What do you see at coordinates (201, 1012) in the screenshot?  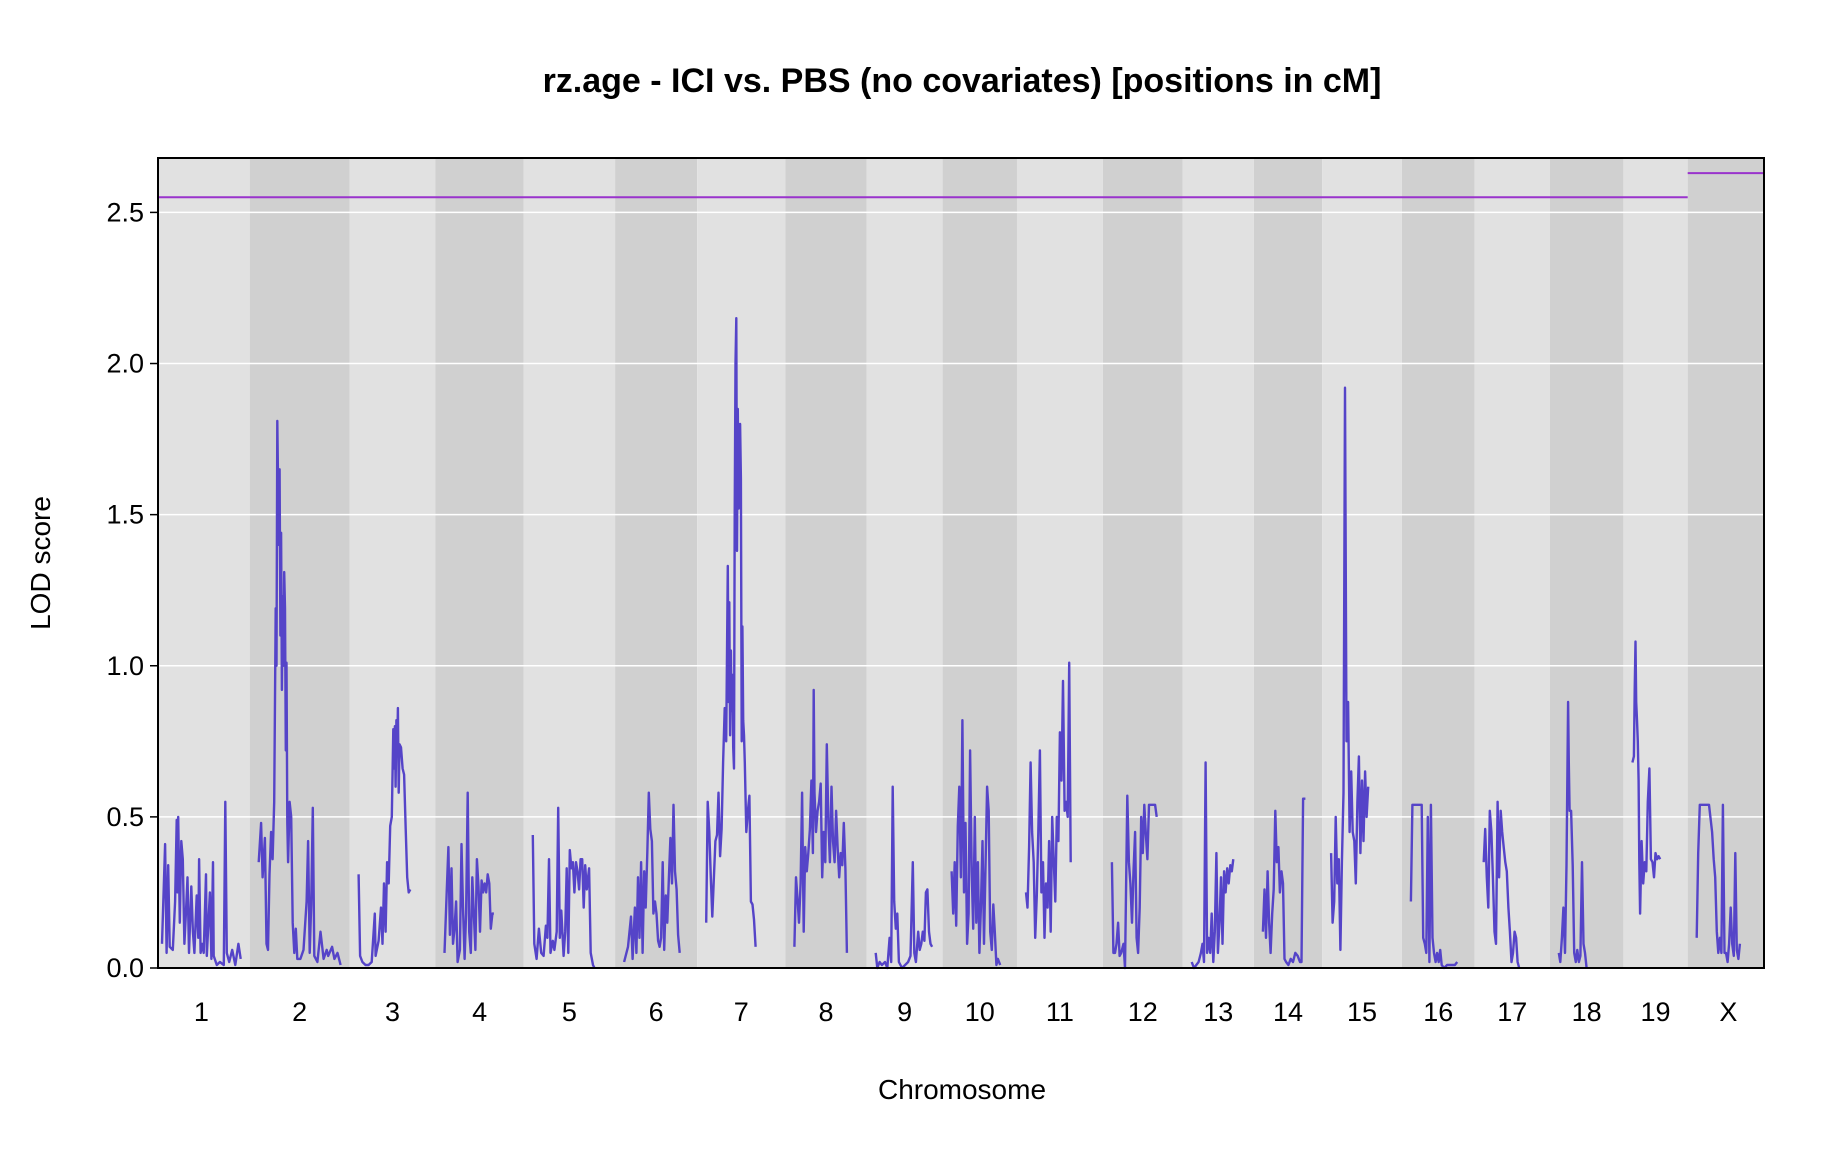 I see `x-tick-label-1: 1` at bounding box center [201, 1012].